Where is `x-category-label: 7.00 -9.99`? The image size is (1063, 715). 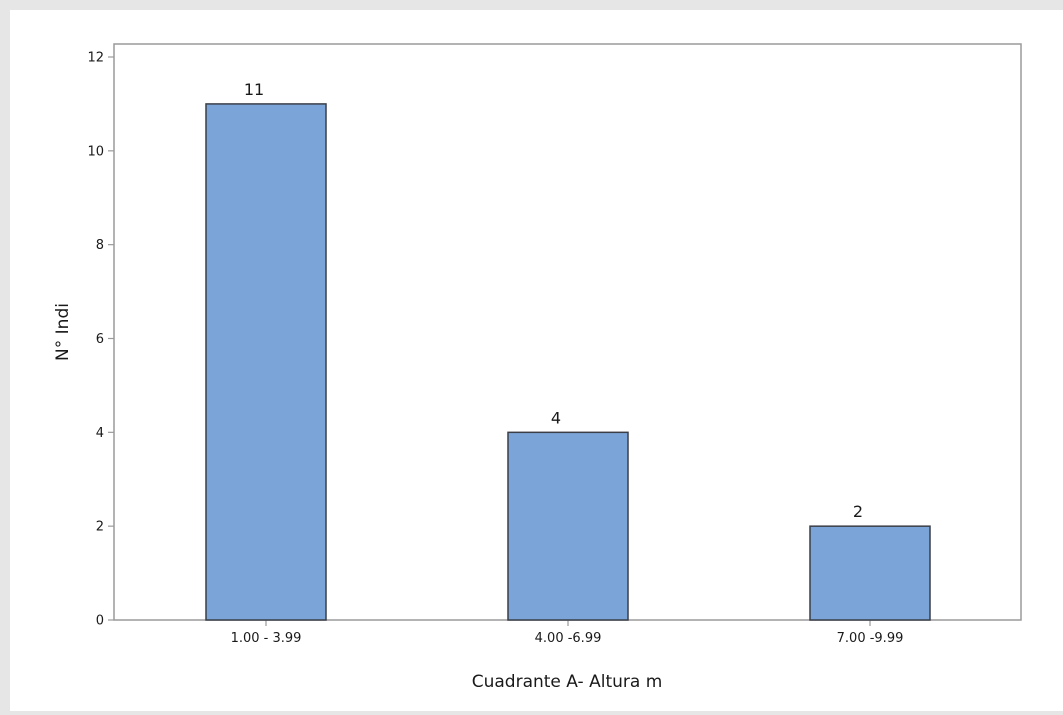 x-category-label: 7.00 -9.99 is located at coordinates (870, 638).